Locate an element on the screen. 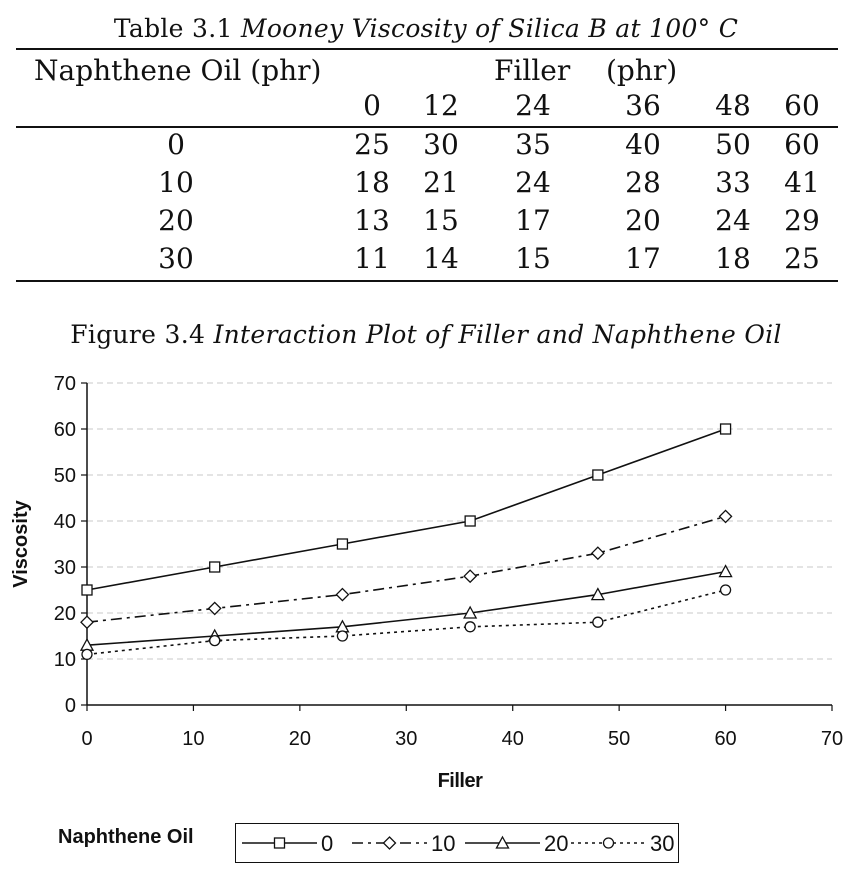 The image size is (852, 877). table-row-label: 30 is located at coordinates (176, 258).